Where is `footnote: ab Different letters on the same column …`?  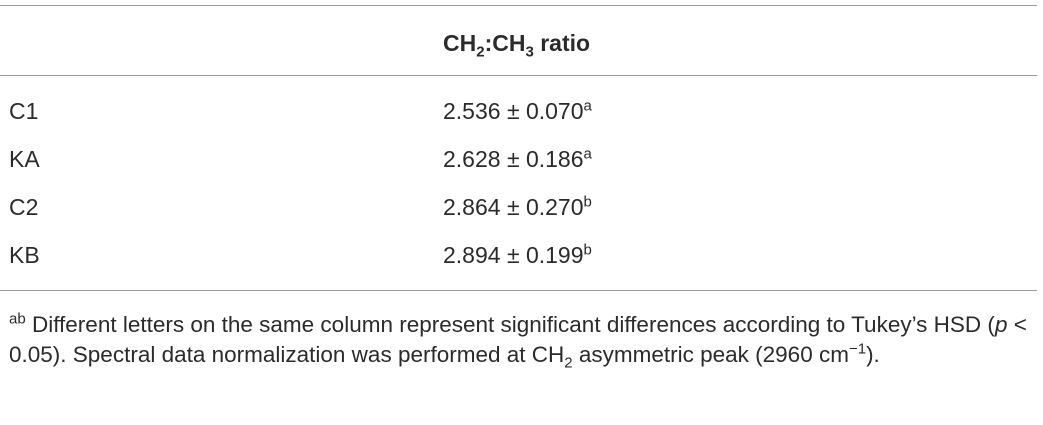 footnote: ab Different letters on the same column … is located at coordinates (524, 341).